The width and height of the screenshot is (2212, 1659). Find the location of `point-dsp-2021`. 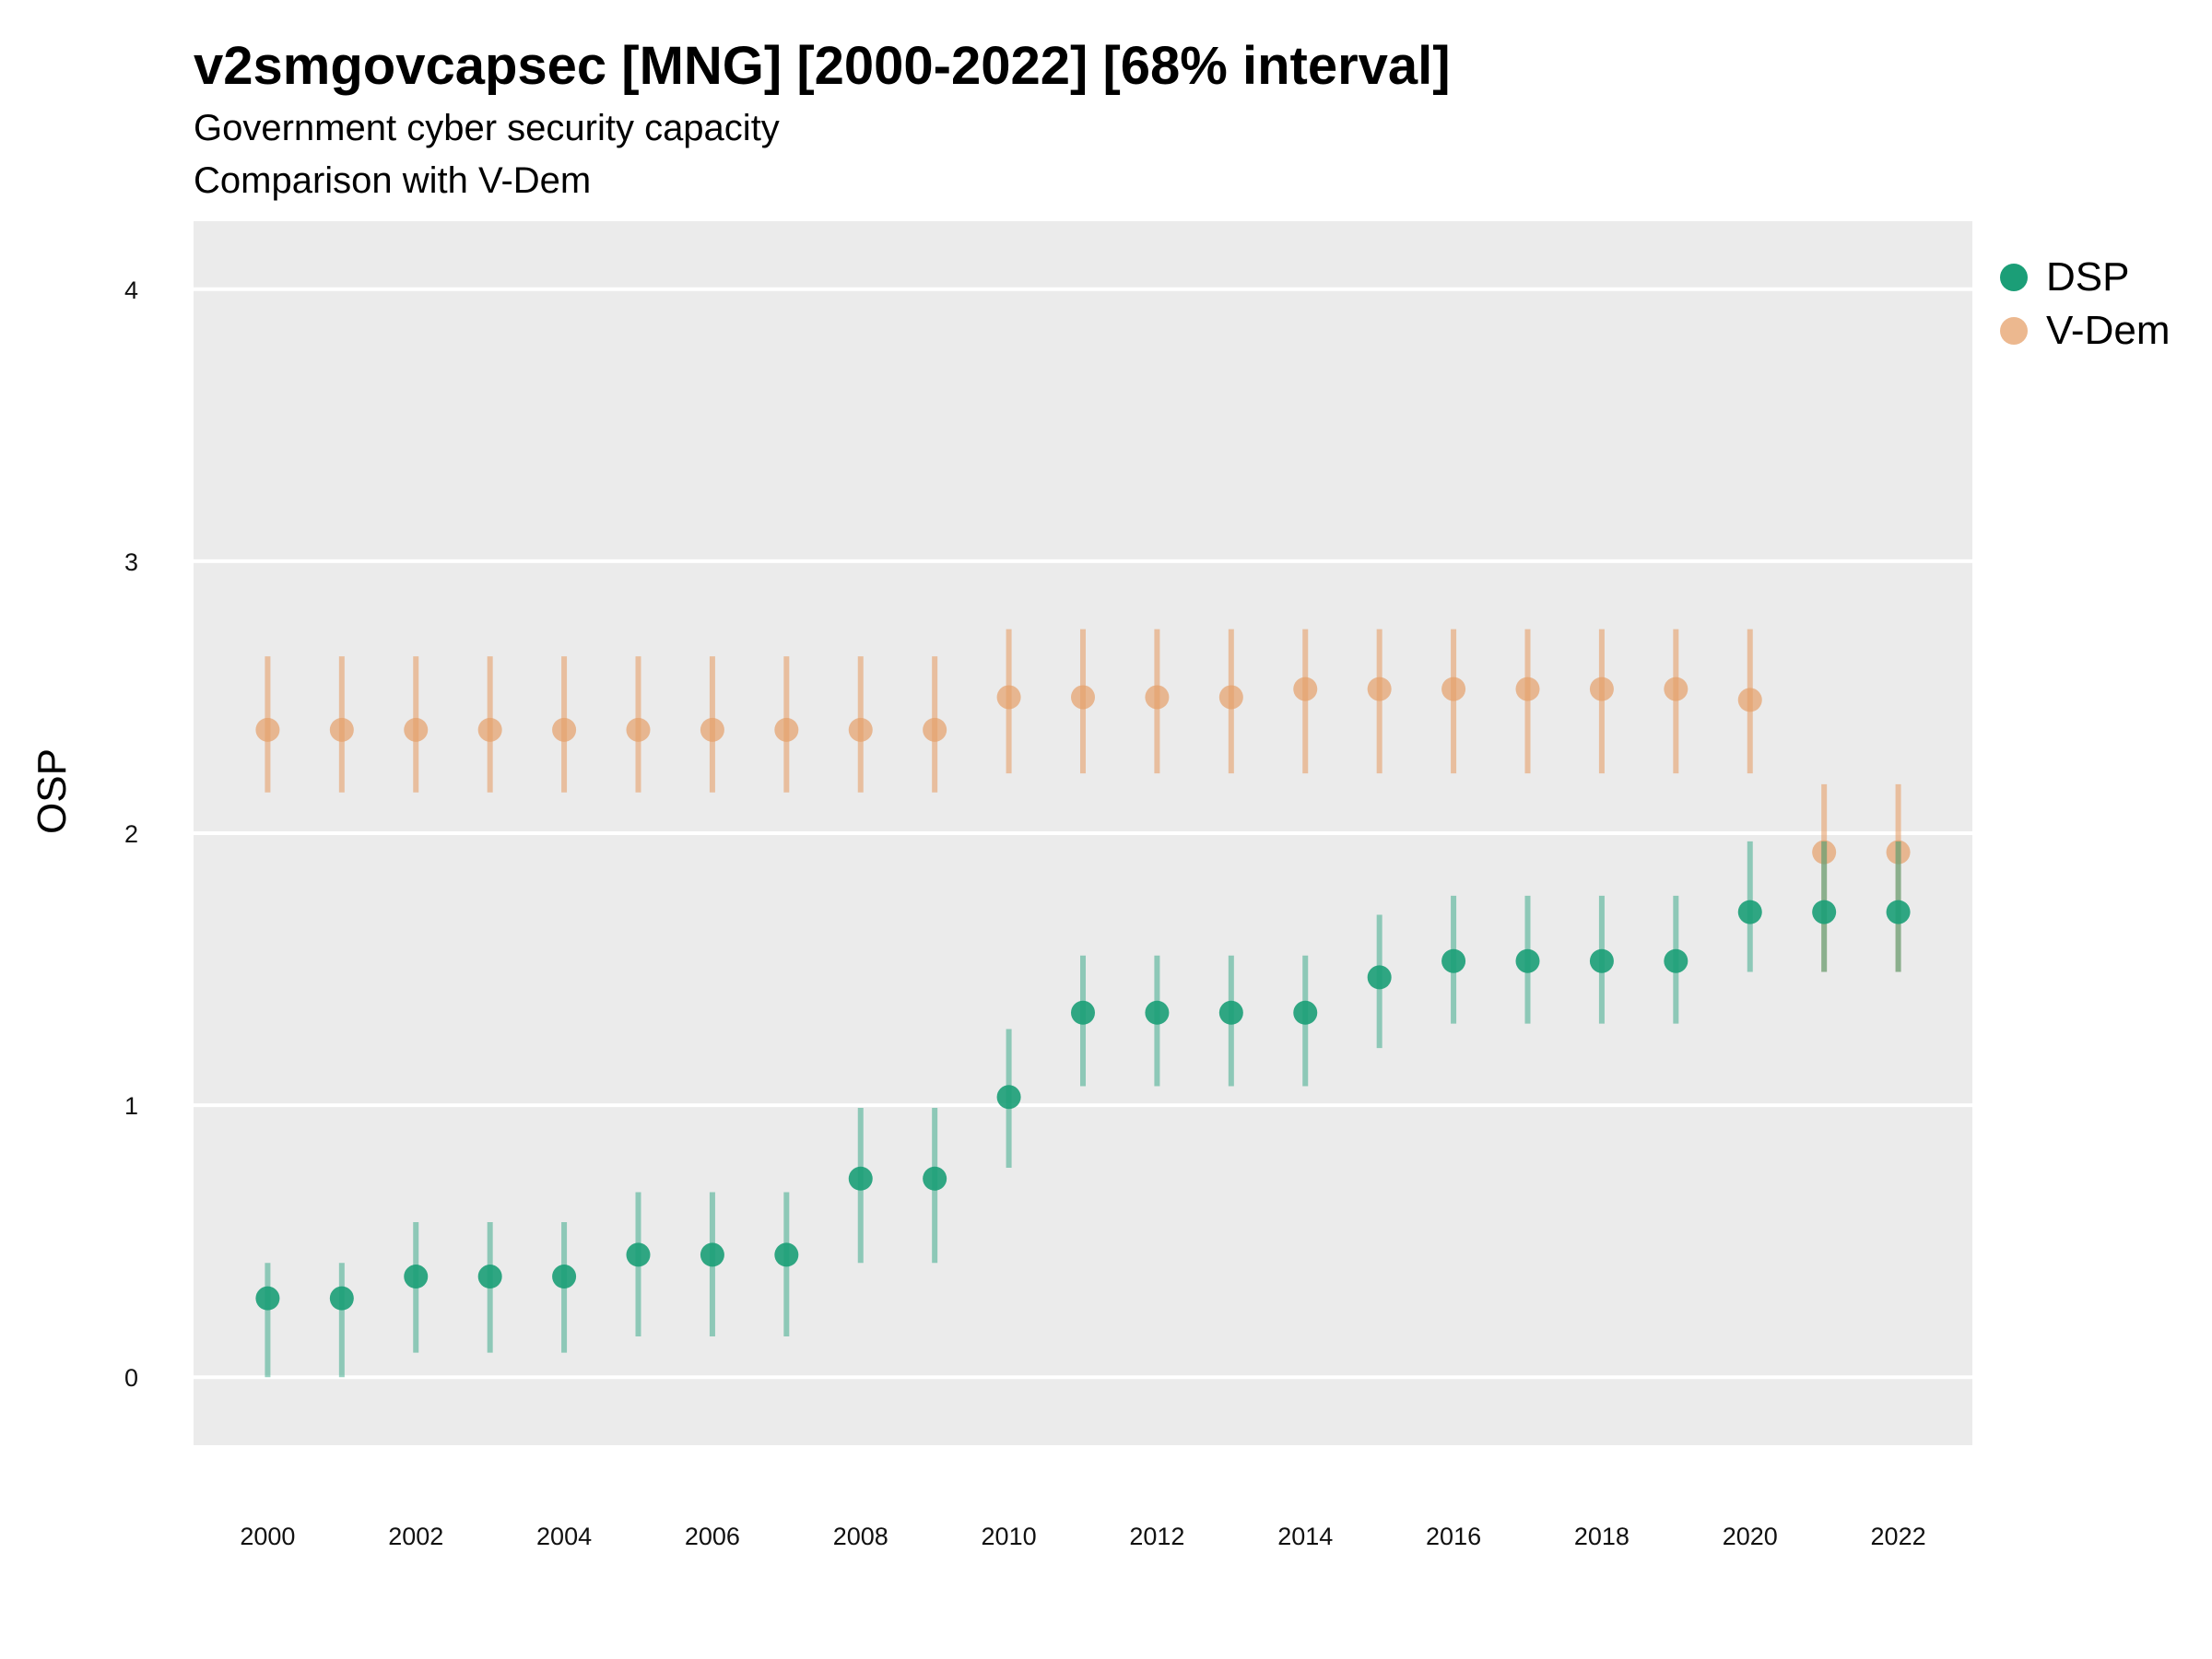

point-dsp-2021 is located at coordinates (1824, 912).